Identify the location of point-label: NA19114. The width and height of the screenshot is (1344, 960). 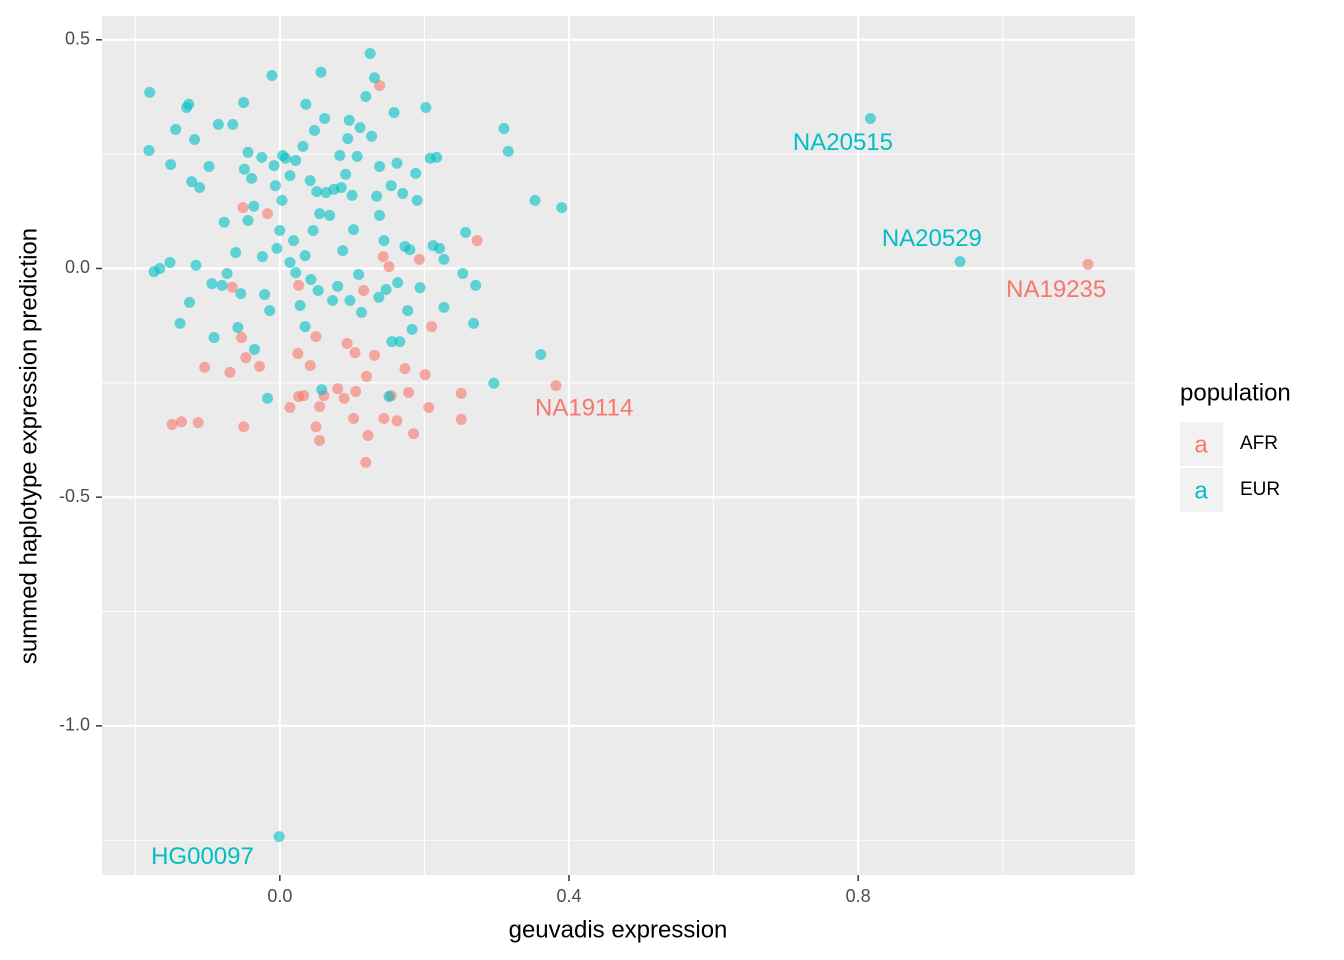
(584, 408).